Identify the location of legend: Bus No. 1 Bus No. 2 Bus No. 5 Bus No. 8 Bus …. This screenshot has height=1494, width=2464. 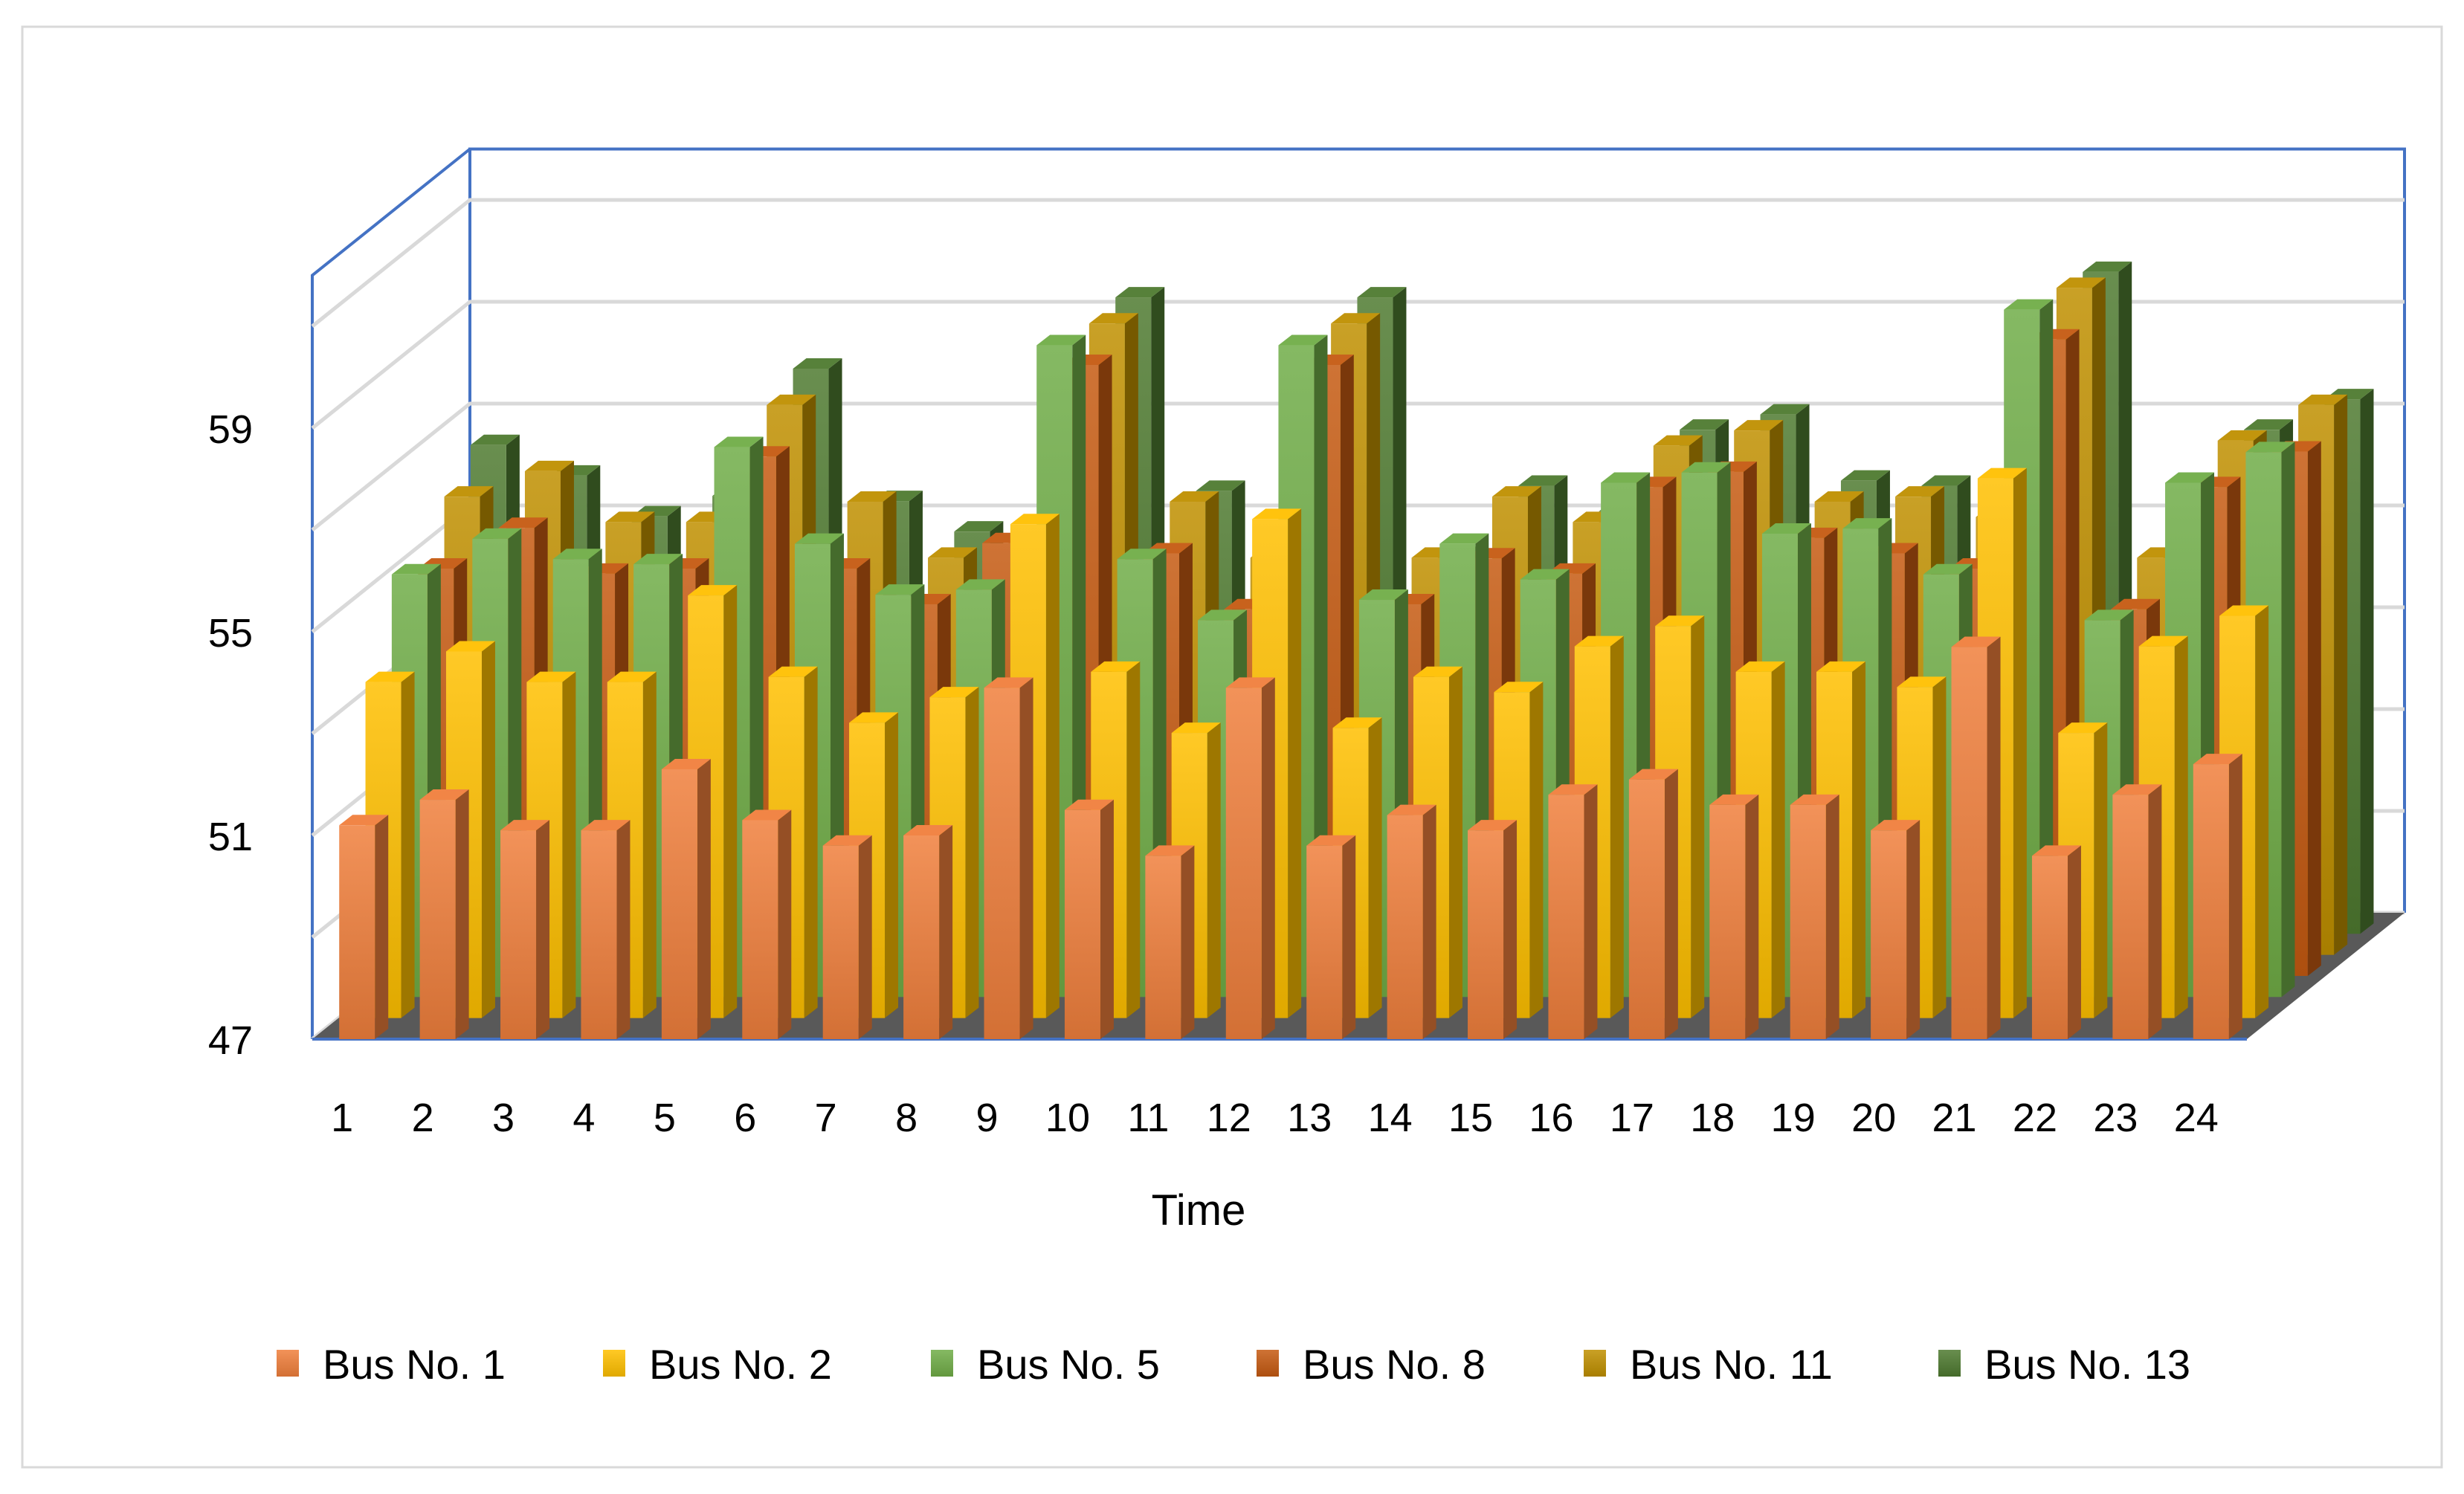
(1234, 1365).